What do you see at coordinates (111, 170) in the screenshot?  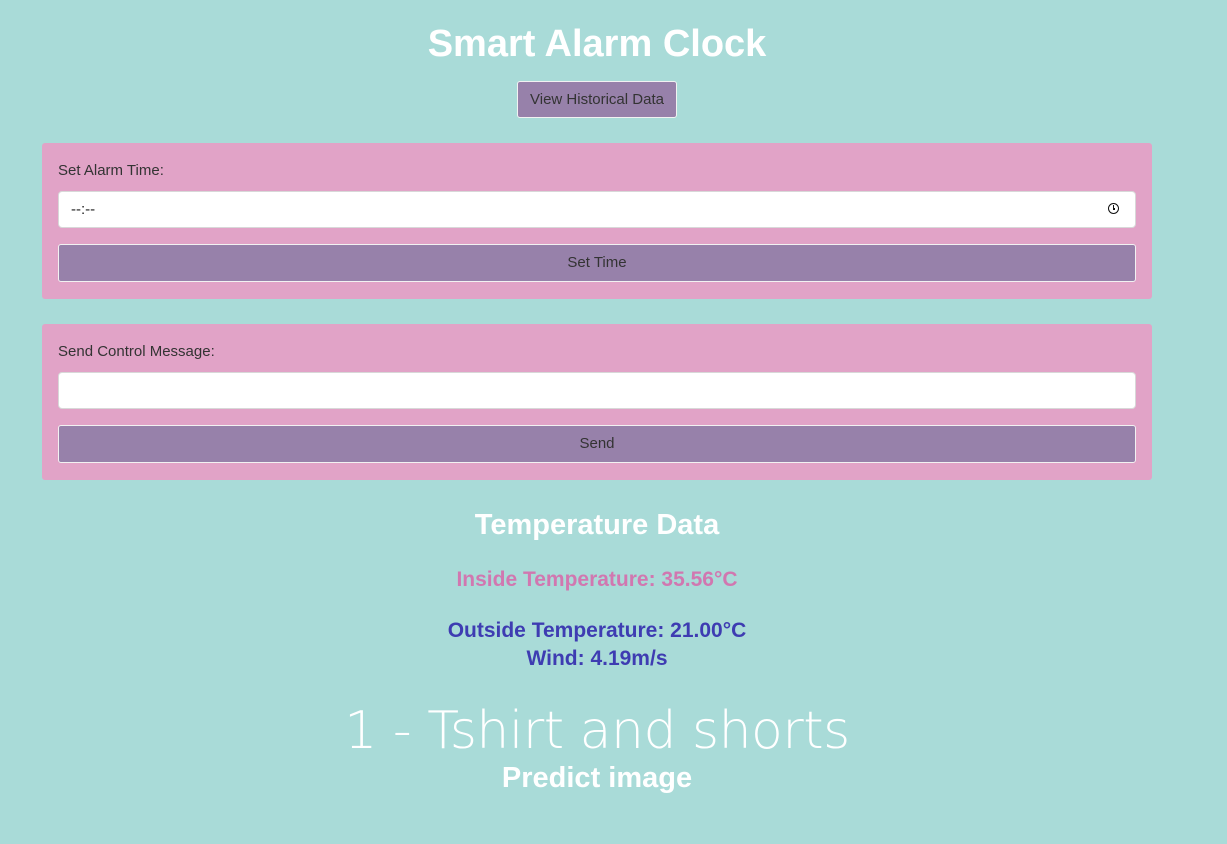 I see `alarm-time-label: Set Alarm Time:` at bounding box center [111, 170].